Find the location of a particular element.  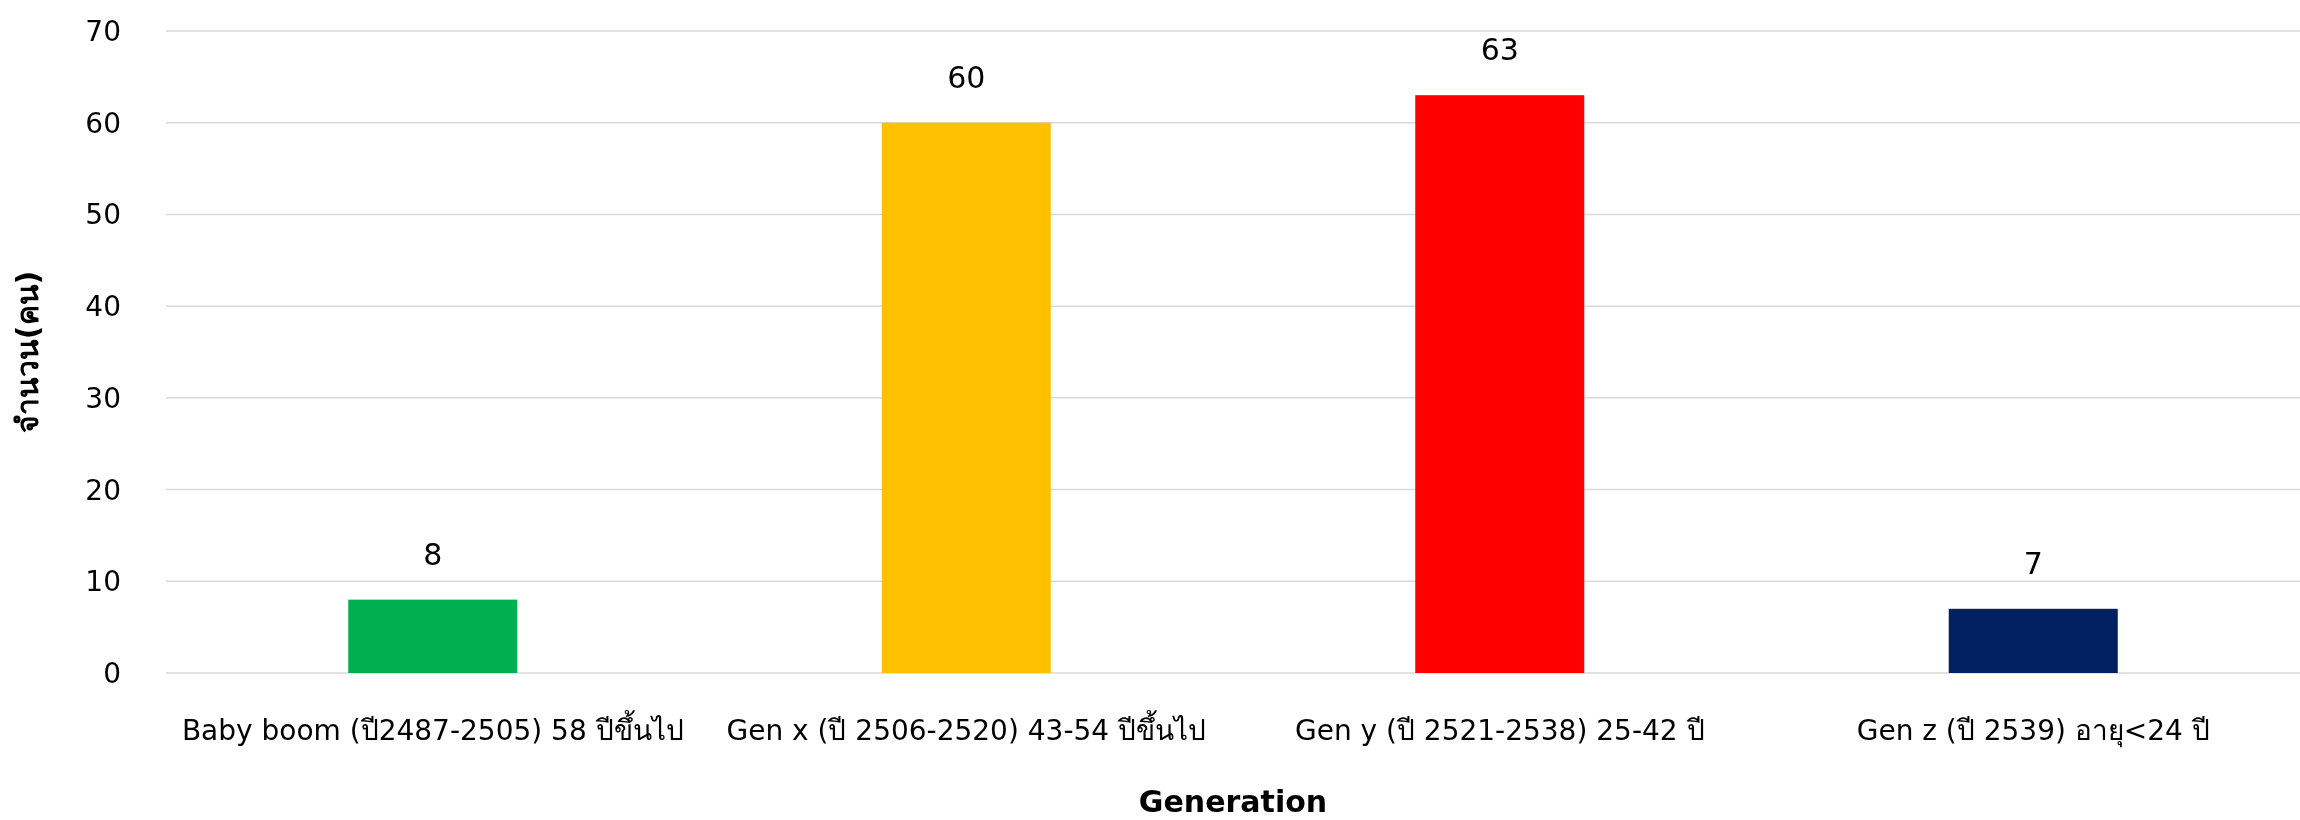

y-tick-label: 30 is located at coordinates (103, 398).